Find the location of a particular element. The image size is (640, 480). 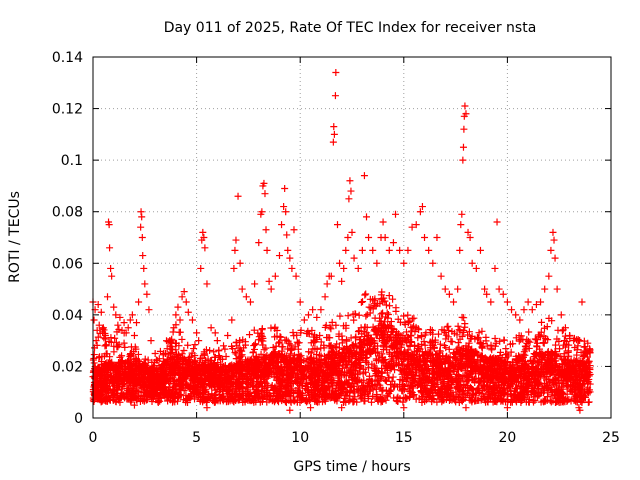

x-tick-label: 0 is located at coordinates (93, 438).